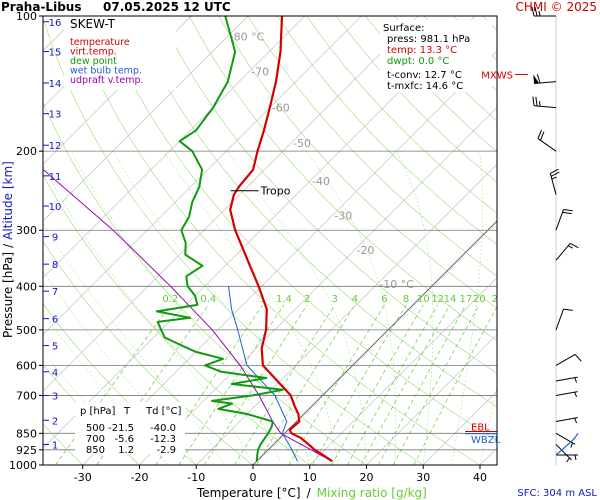 This screenshot has width=600, height=500. What do you see at coordinates (107, 80) in the screenshot?
I see `legend-entry: udpraft v.temp.` at bounding box center [107, 80].